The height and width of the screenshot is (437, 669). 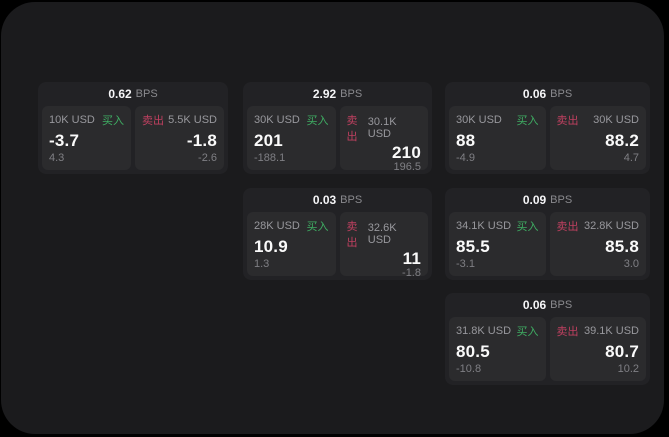 What do you see at coordinates (611, 226) in the screenshot?
I see `sell-size-label: 32.8K USD` at bounding box center [611, 226].